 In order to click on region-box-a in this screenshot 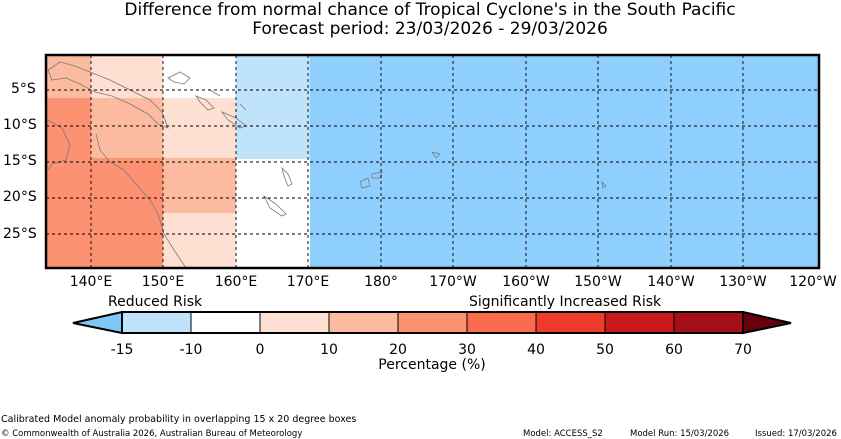, I will do `click(68, 76)`.